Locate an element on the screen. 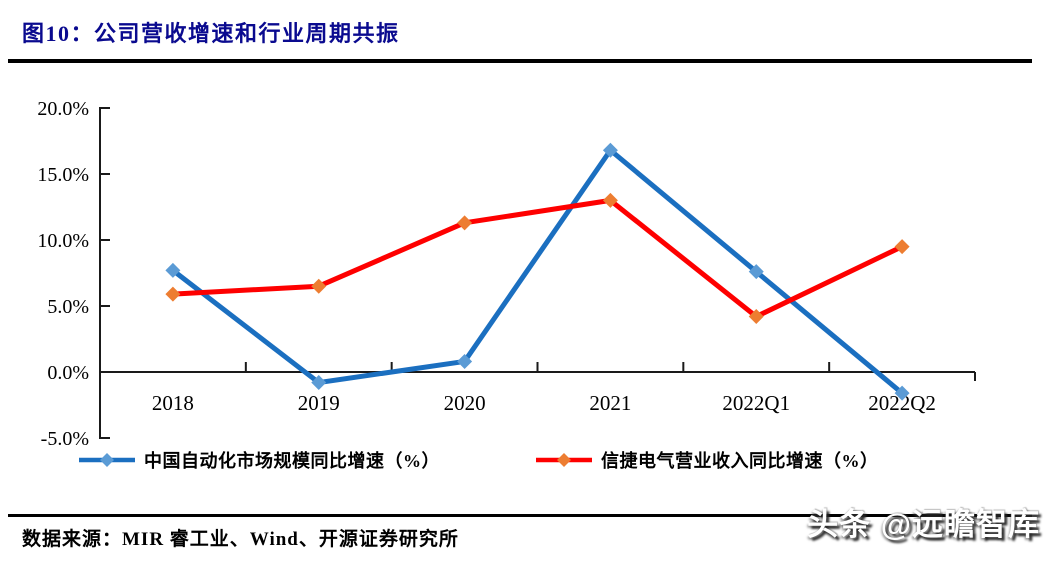  x-axis-label: 2019 is located at coordinates (319, 403).